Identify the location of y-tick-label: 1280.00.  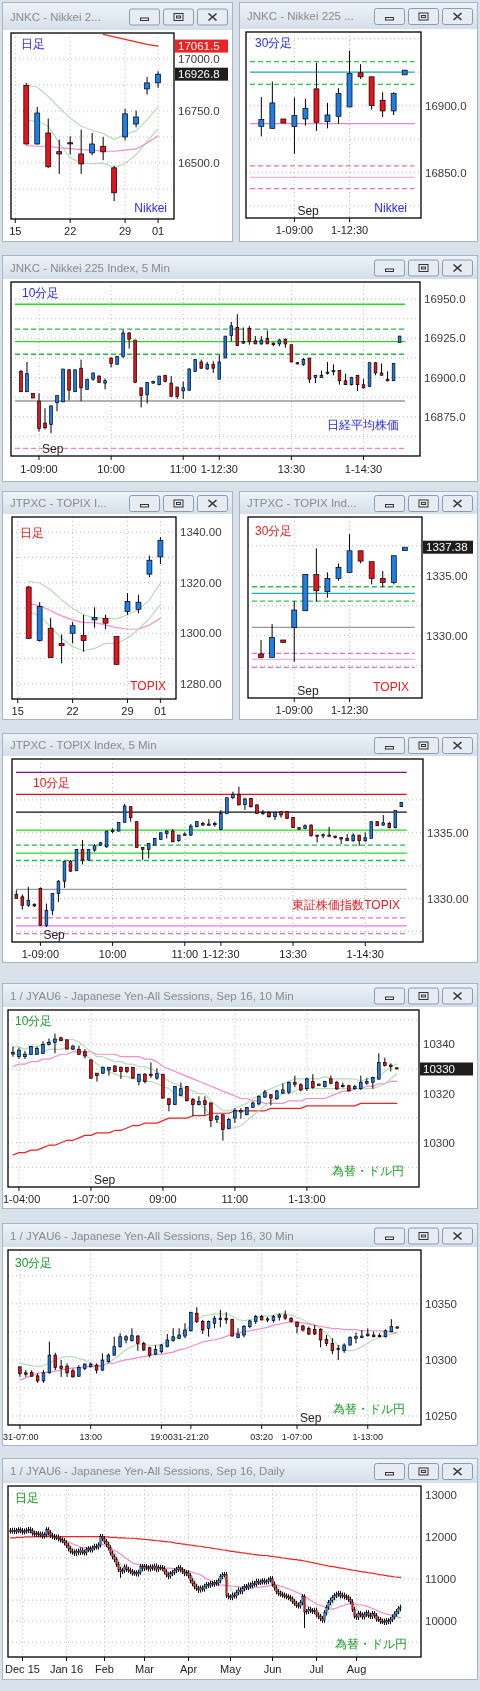
(201, 683).